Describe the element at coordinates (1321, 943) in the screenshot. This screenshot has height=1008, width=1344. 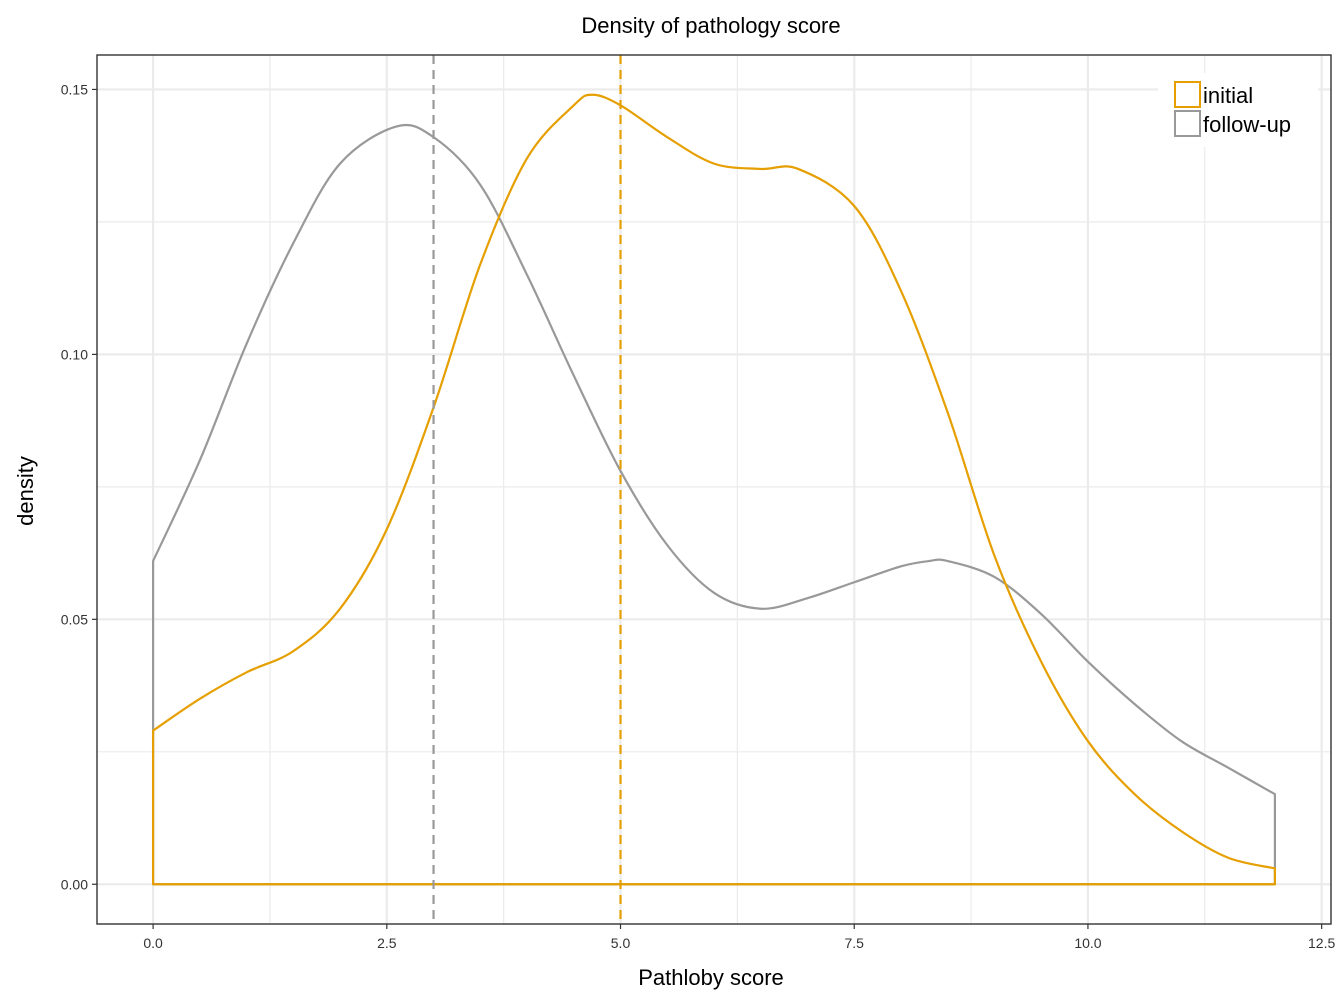
I see `x-tick-label: 12.5` at that location.